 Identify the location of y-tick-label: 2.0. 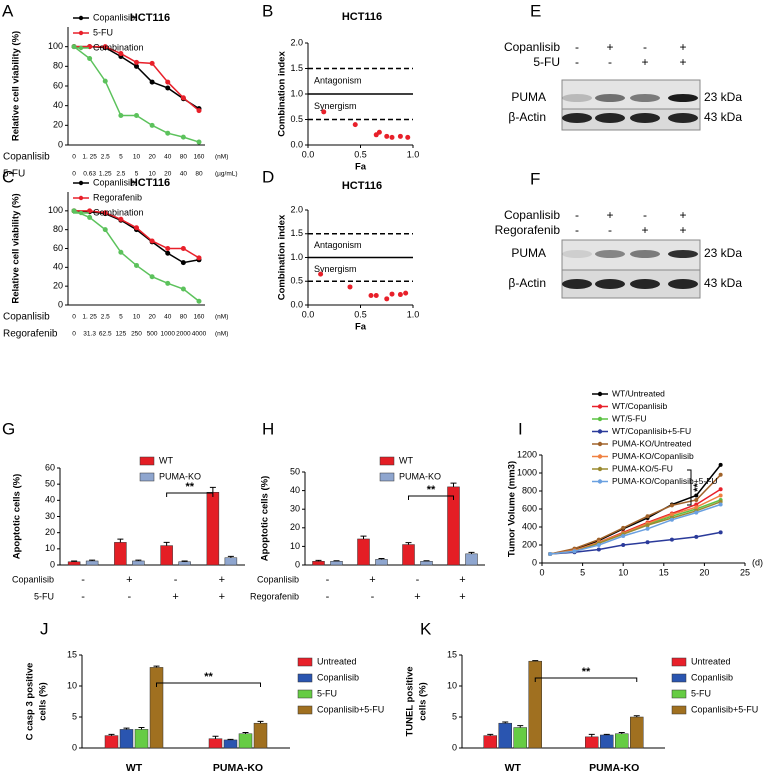
(296, 209).